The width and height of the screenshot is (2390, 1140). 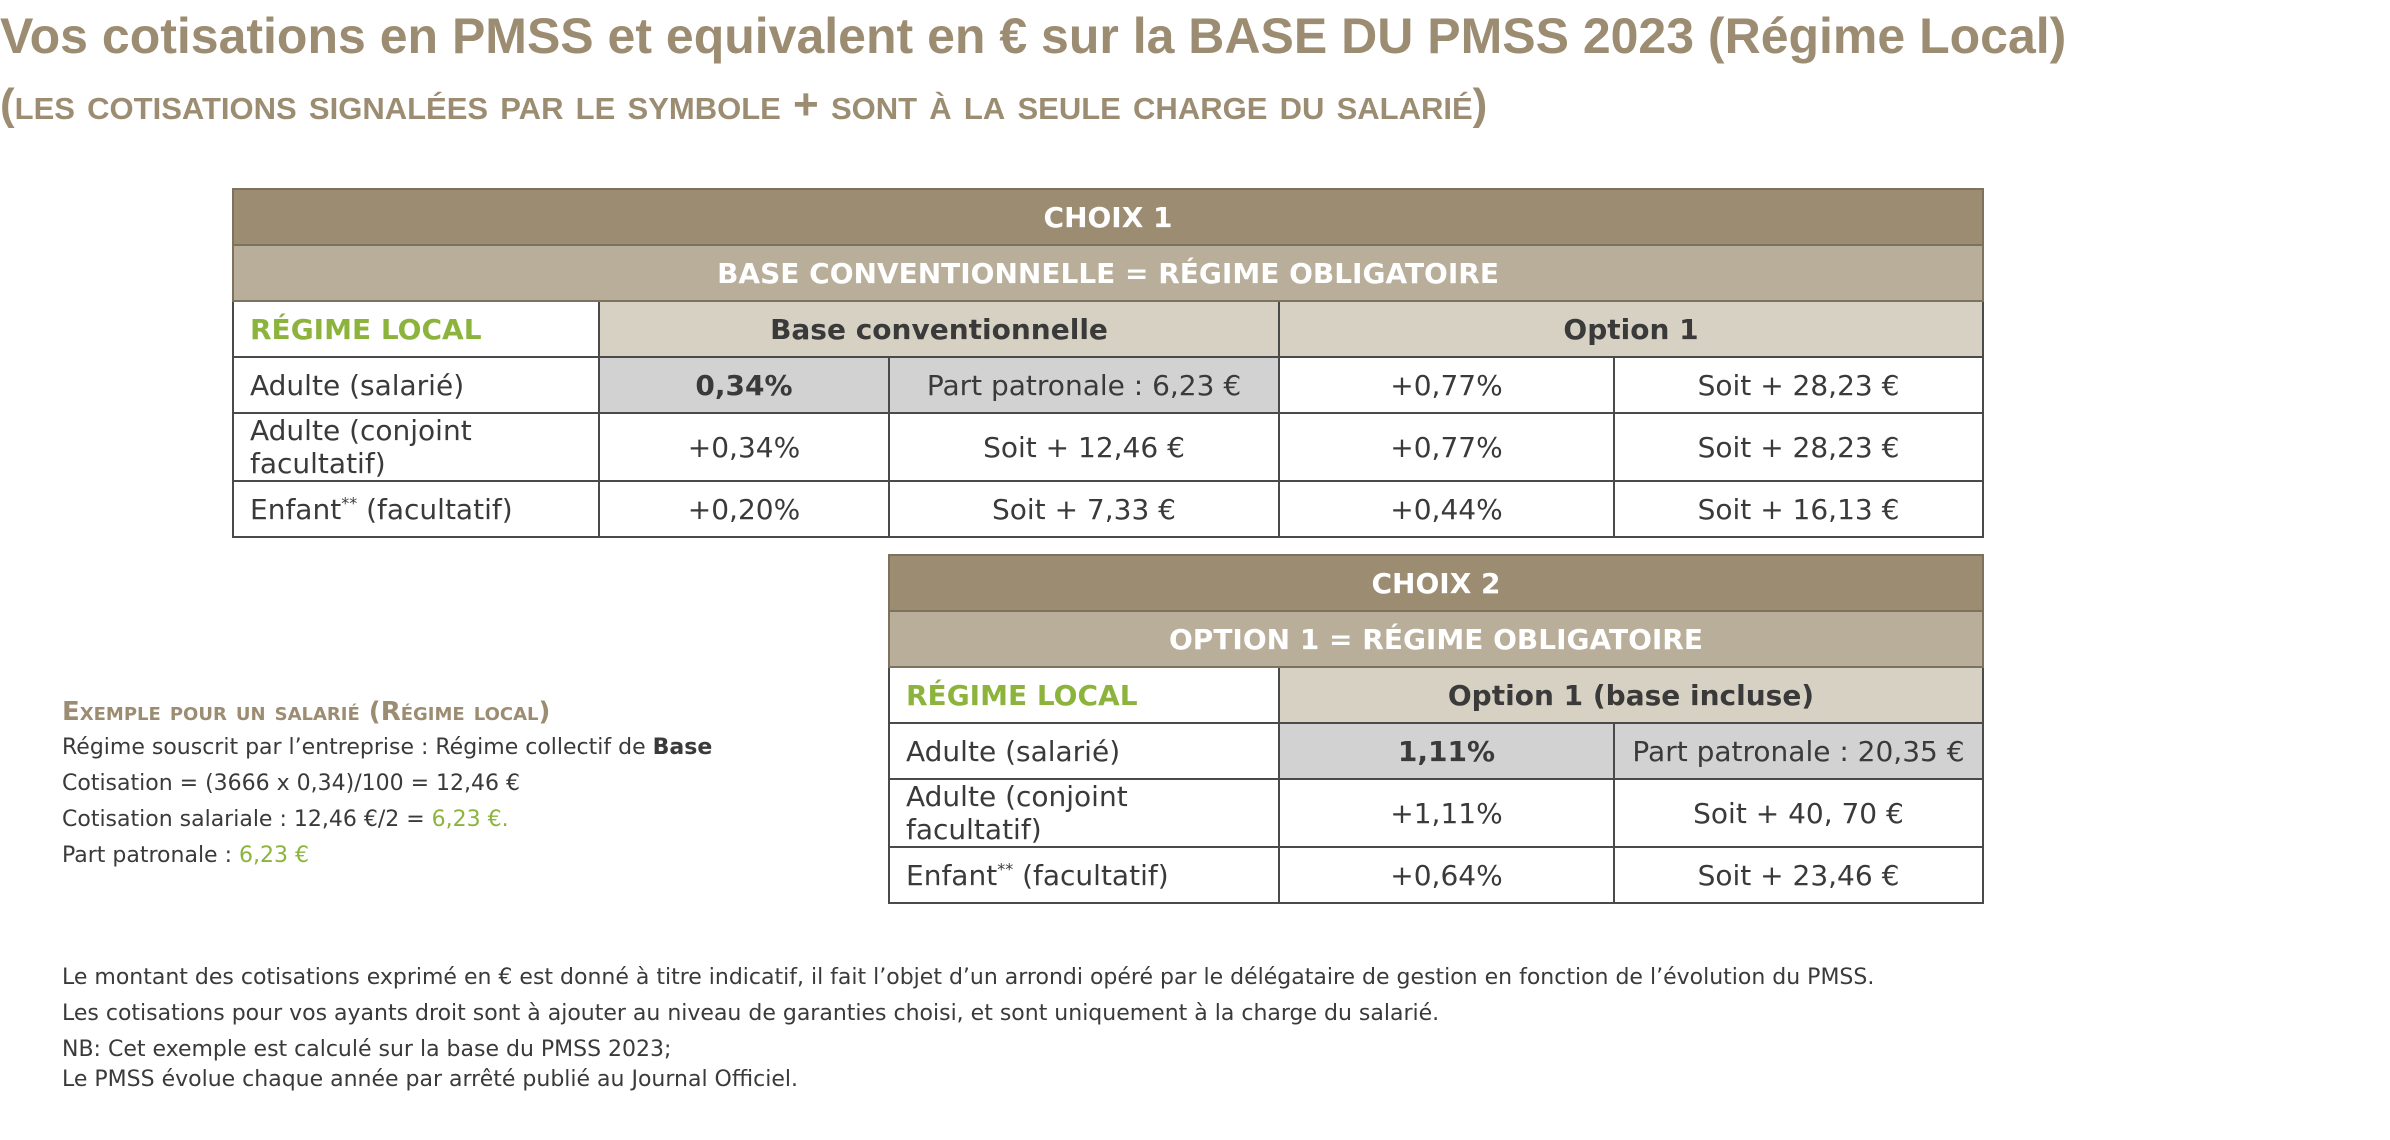 What do you see at coordinates (1084, 385) in the screenshot?
I see `base-amount: Part patronale : 6,23 €` at bounding box center [1084, 385].